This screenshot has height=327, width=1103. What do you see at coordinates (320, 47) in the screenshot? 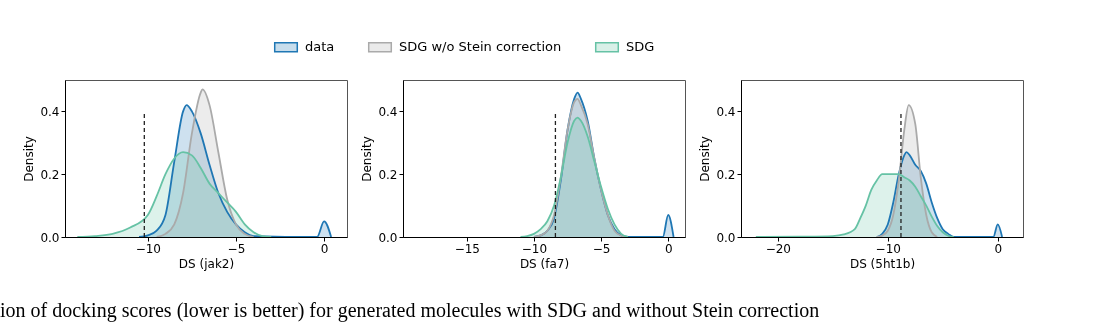
I see `legend-label: data` at bounding box center [320, 47].